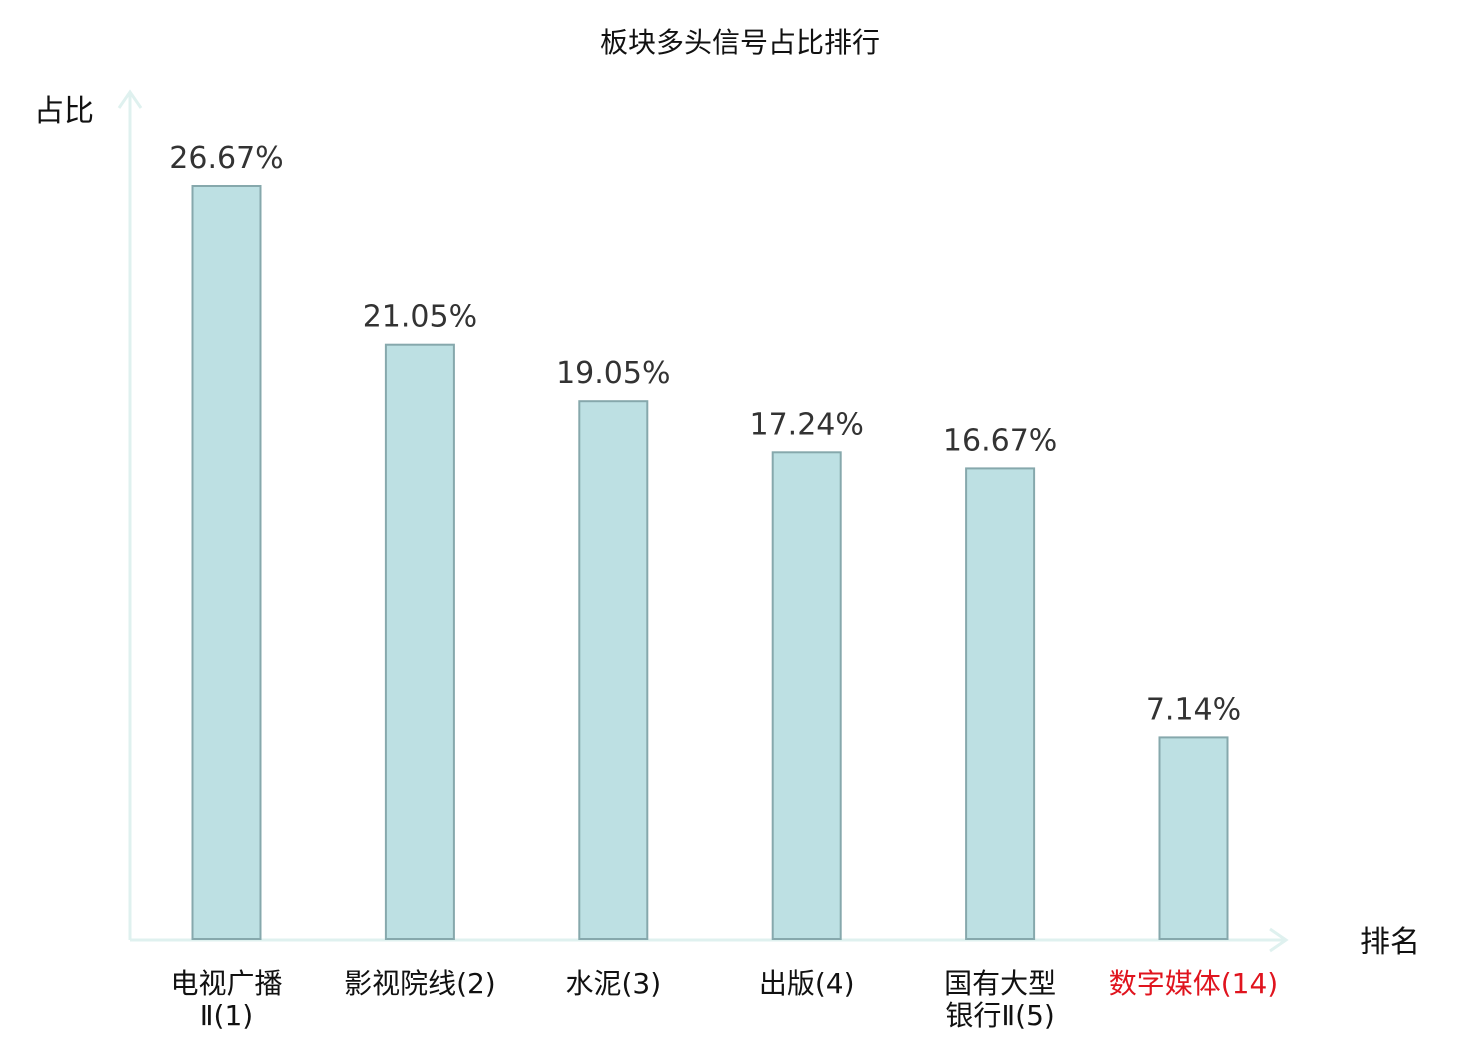 Image resolution: width=1480 pixels, height=1040 pixels. I want to click on bar-value-label: 21.05%, so click(420, 317).